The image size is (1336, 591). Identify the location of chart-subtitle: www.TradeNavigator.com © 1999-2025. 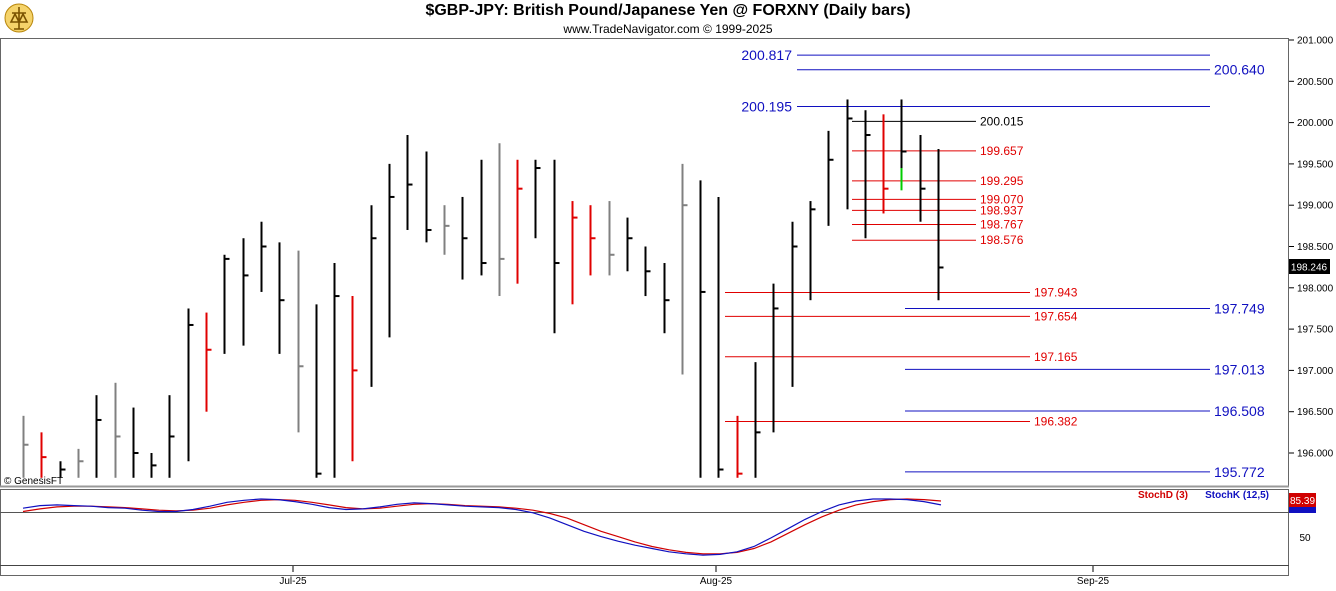
(668, 29).